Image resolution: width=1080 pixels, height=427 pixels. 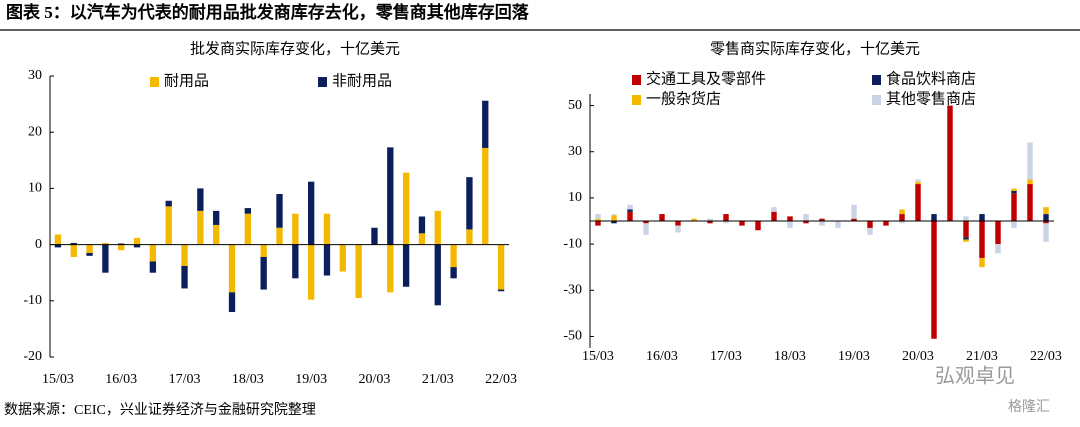 What do you see at coordinates (58, 379) in the screenshot?
I see `x-tick-label: 15/03` at bounding box center [58, 379].